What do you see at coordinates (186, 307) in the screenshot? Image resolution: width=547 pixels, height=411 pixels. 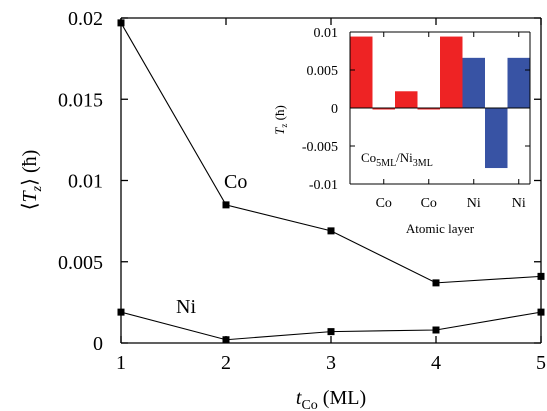 I see `series-label-ni: Ni` at bounding box center [186, 307].